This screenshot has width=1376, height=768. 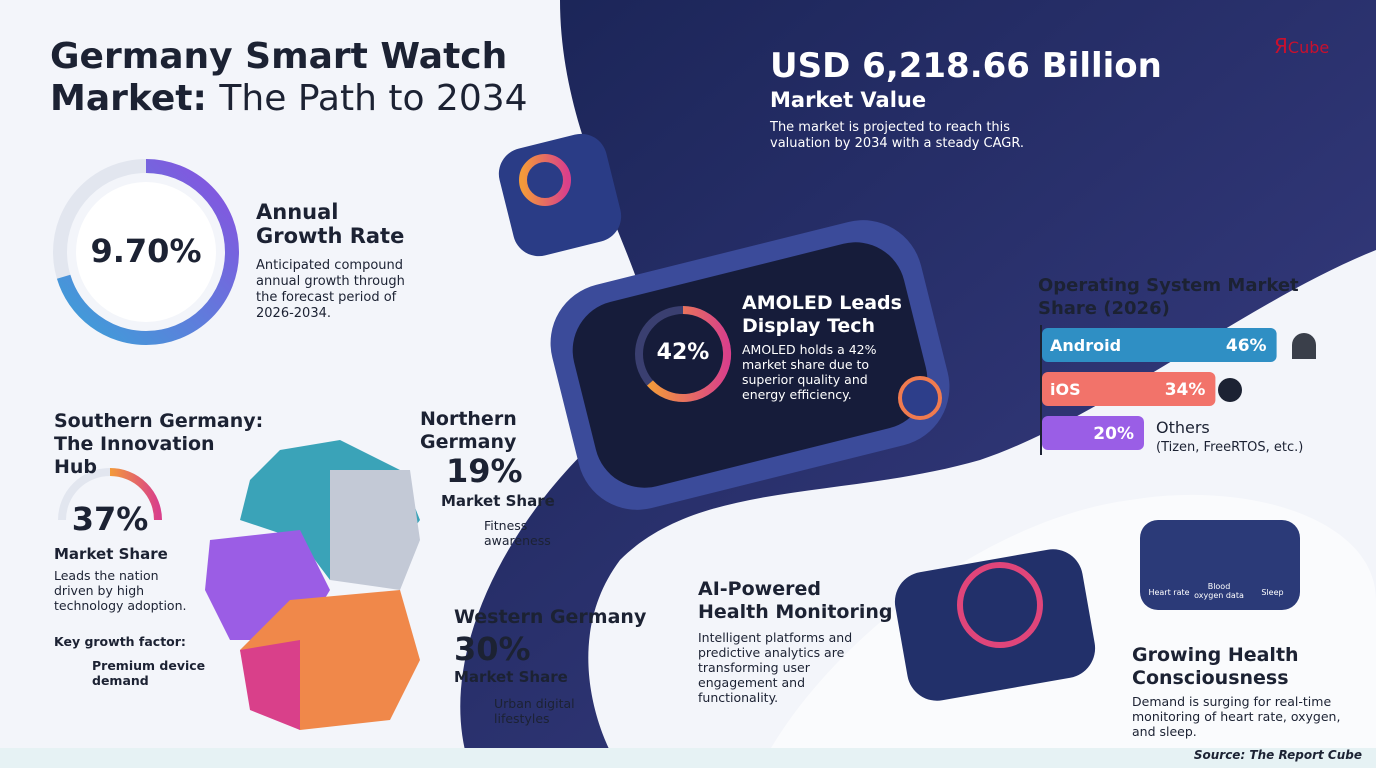 I want to click on west-factor: Urban digital lifestyles, so click(x=534, y=711).